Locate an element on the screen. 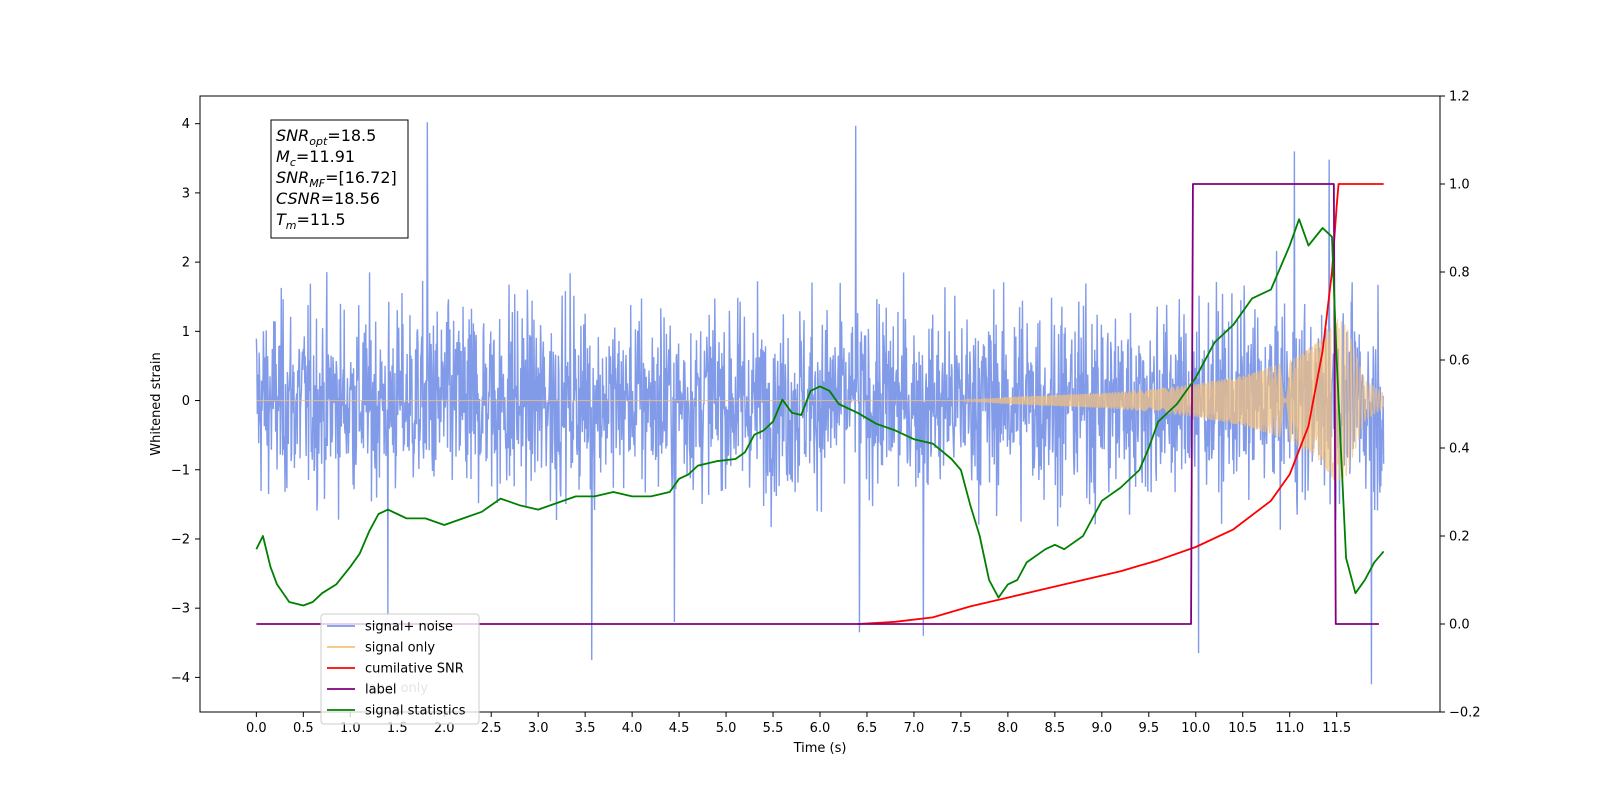 The height and width of the screenshot is (800, 1600). series-signal-only is located at coordinates (820, 401).